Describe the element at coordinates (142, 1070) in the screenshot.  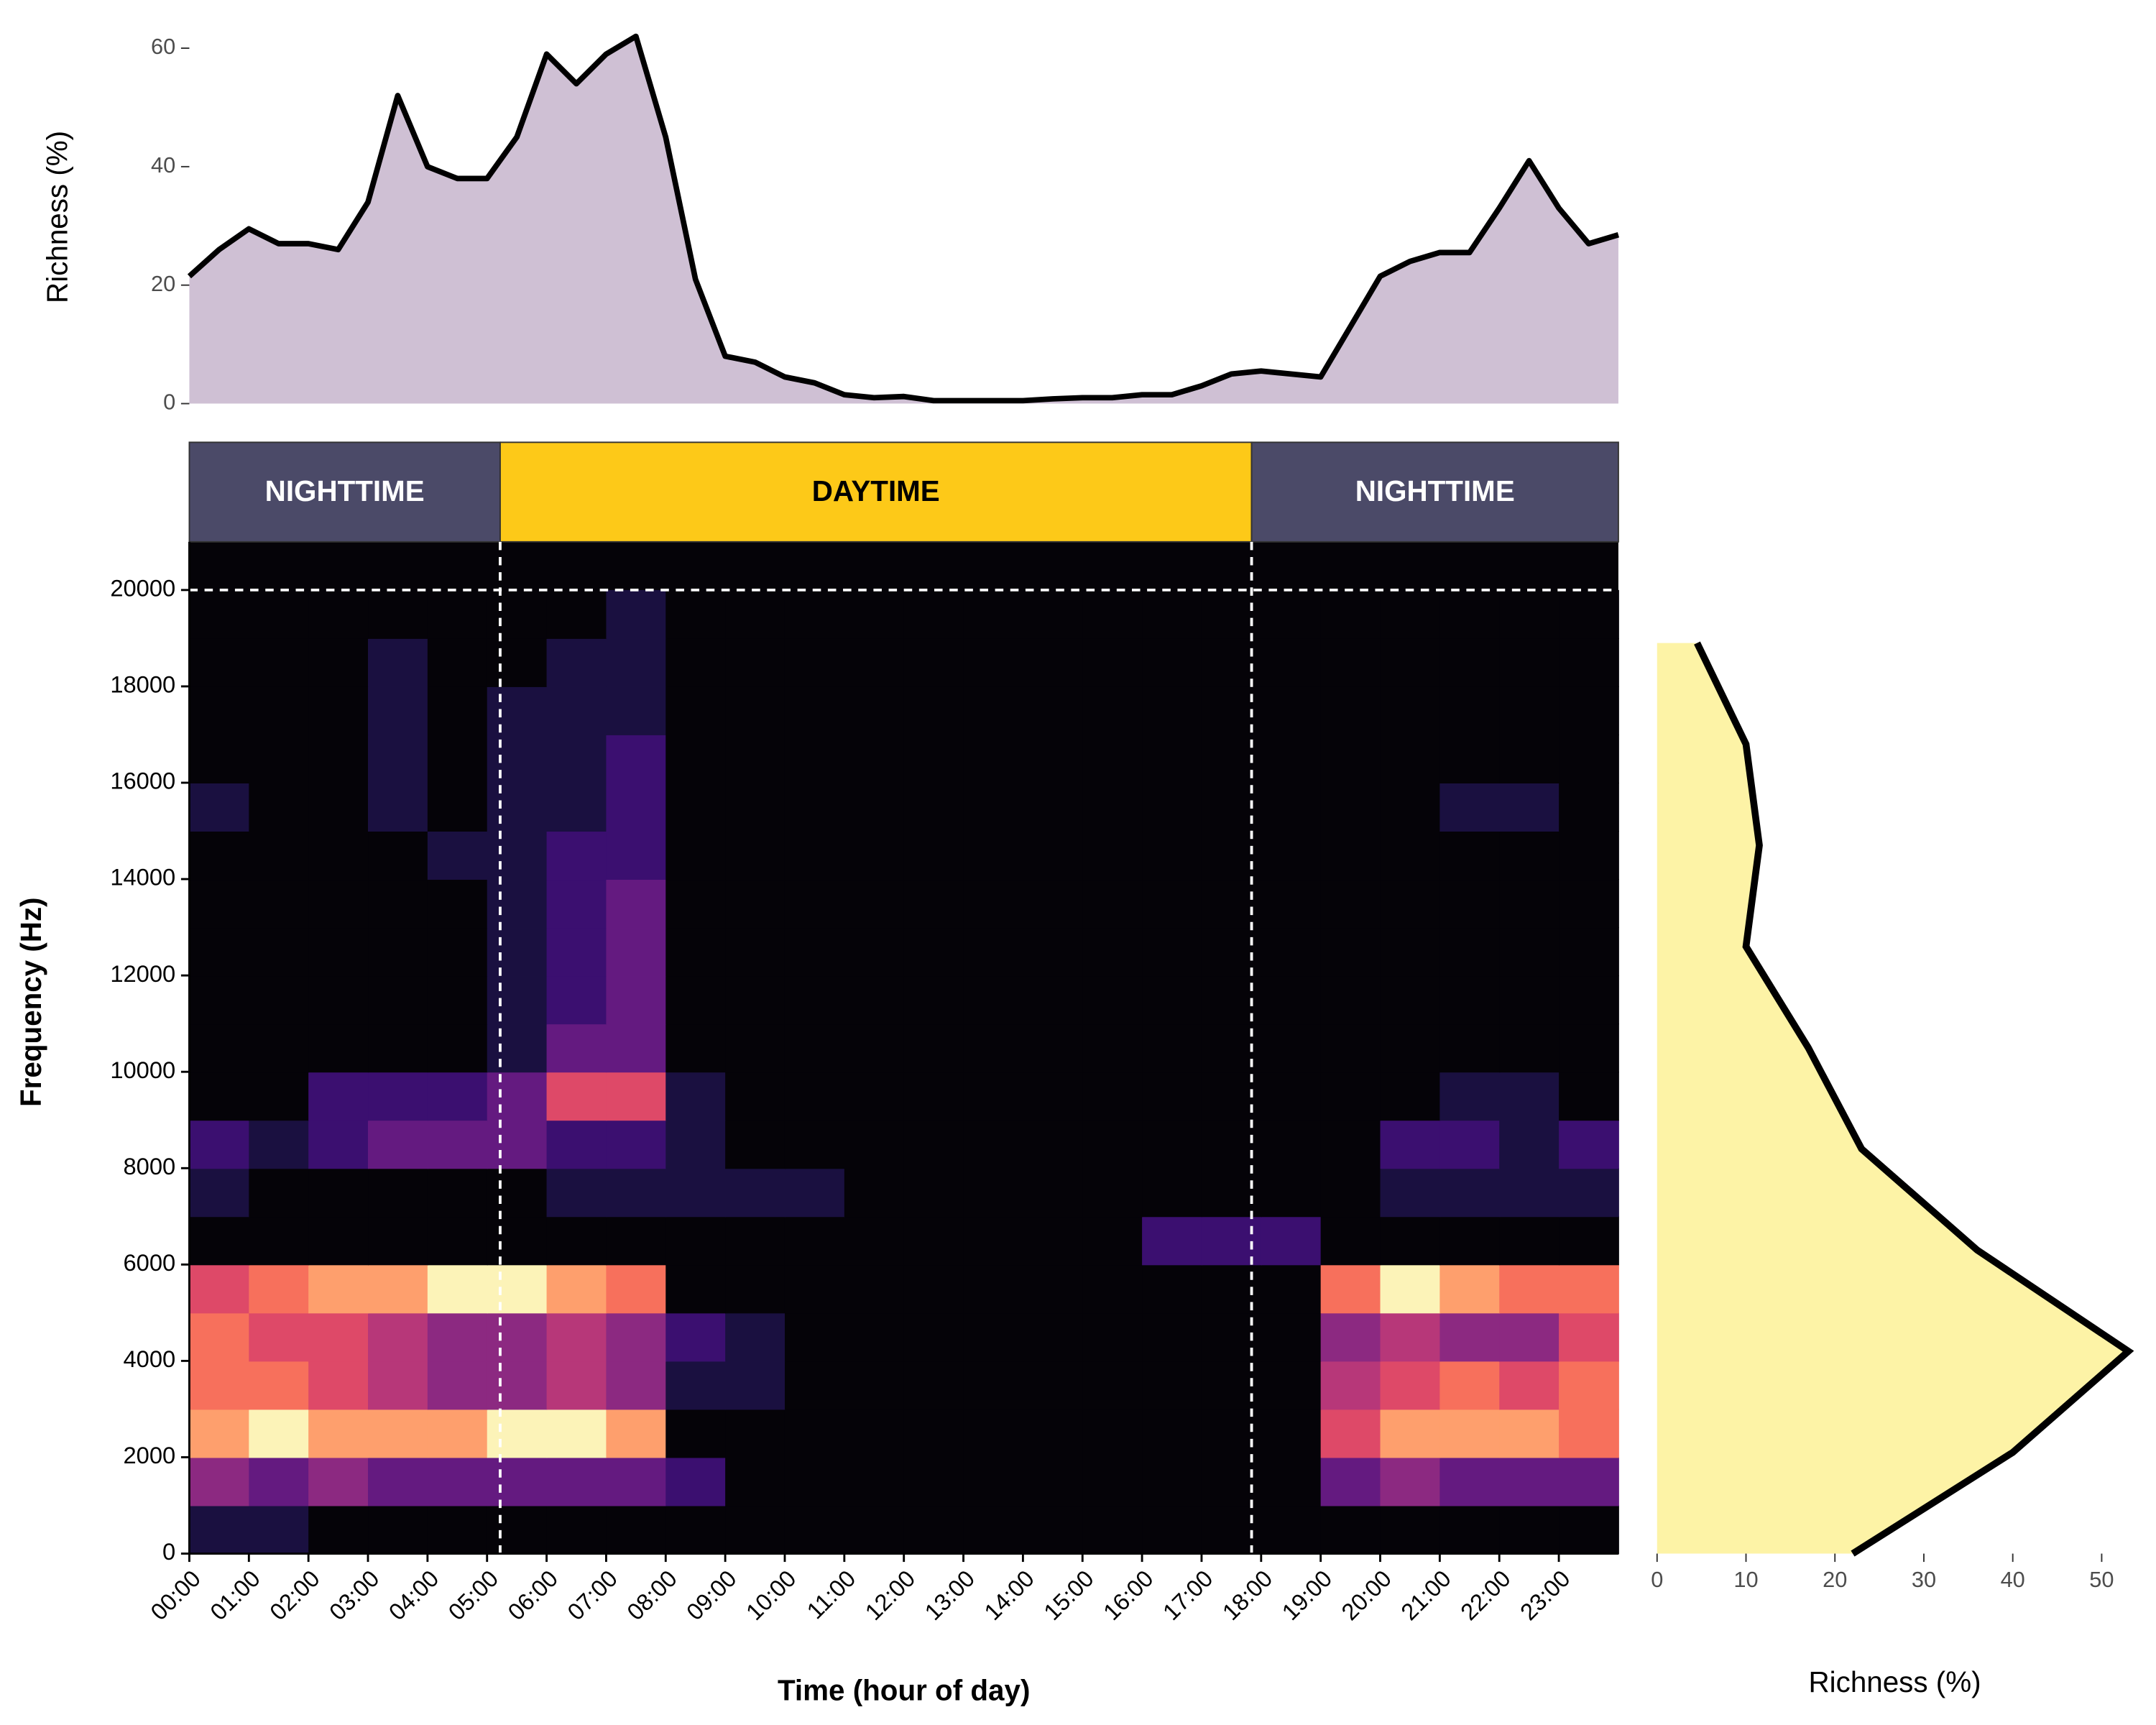
I see `y-tick-label: 10000` at that location.